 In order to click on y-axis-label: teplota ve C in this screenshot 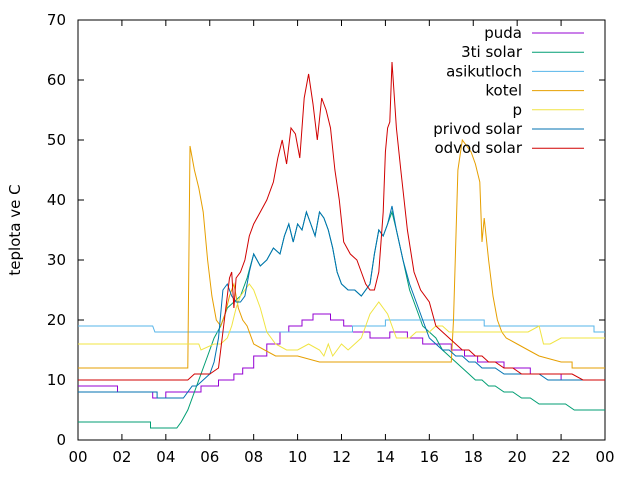, I will do `click(15, 229)`.